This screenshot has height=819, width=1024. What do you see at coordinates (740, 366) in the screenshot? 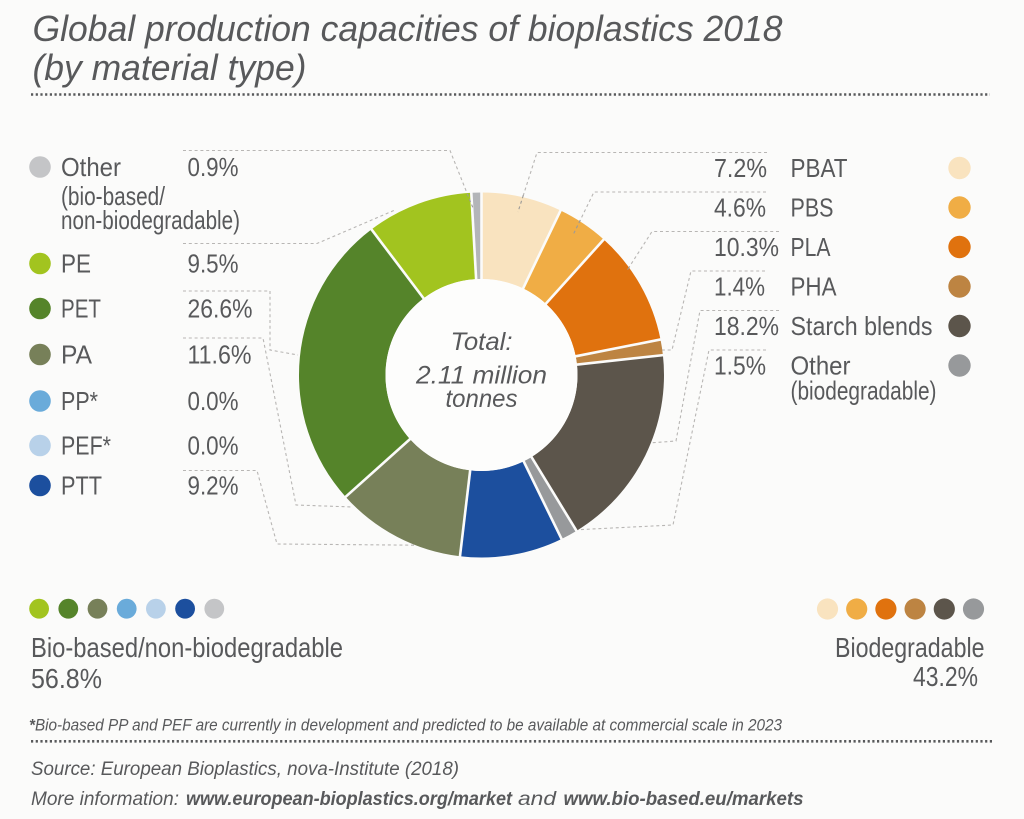
I see `svg-text: 1.5%` at bounding box center [740, 366].